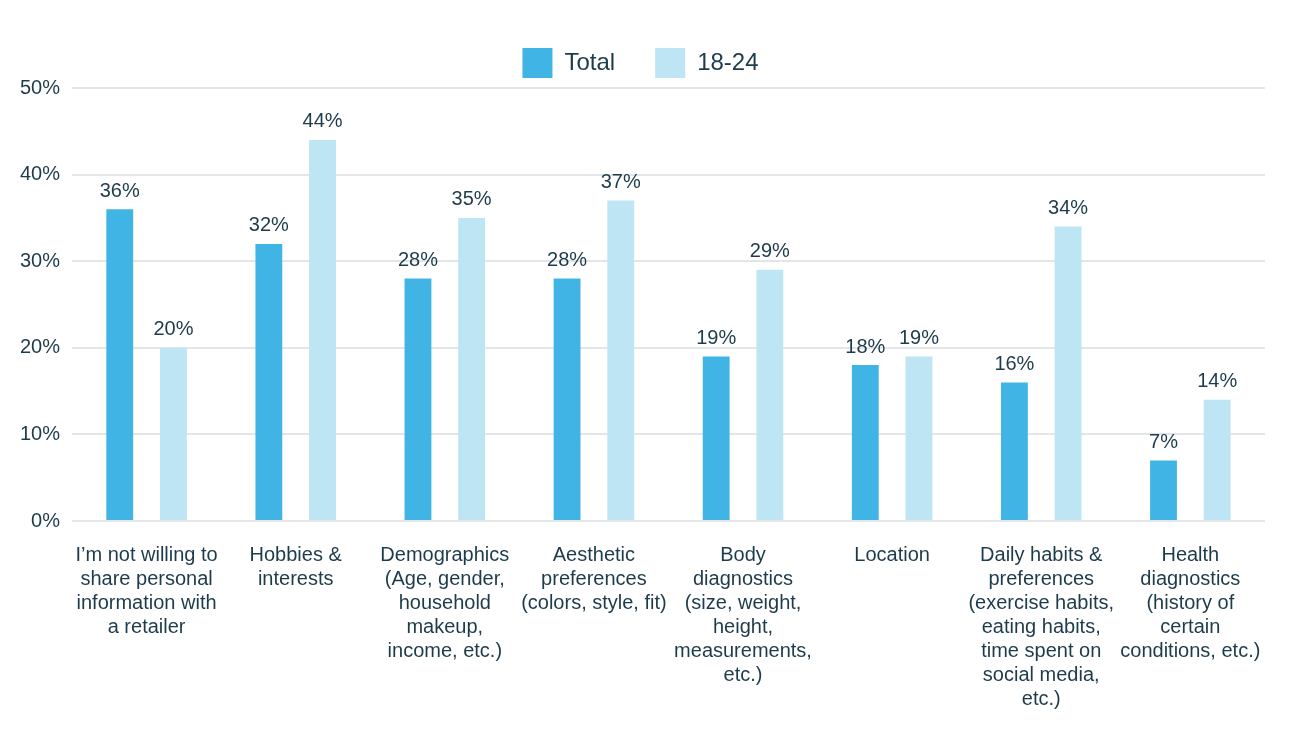 The image size is (1291, 738). What do you see at coordinates (146, 589) in the screenshot?
I see `x-tick-label: I’m not willing to share personal information with a retailer` at bounding box center [146, 589].